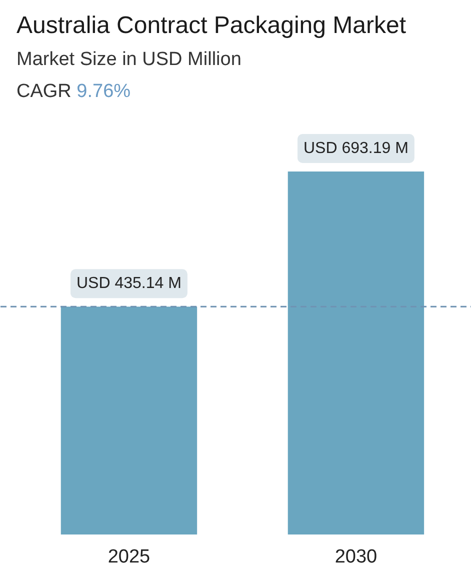  Describe the element at coordinates (211, 25) in the screenshot. I see `chart-title: Australia Contract Packaging Market` at that location.